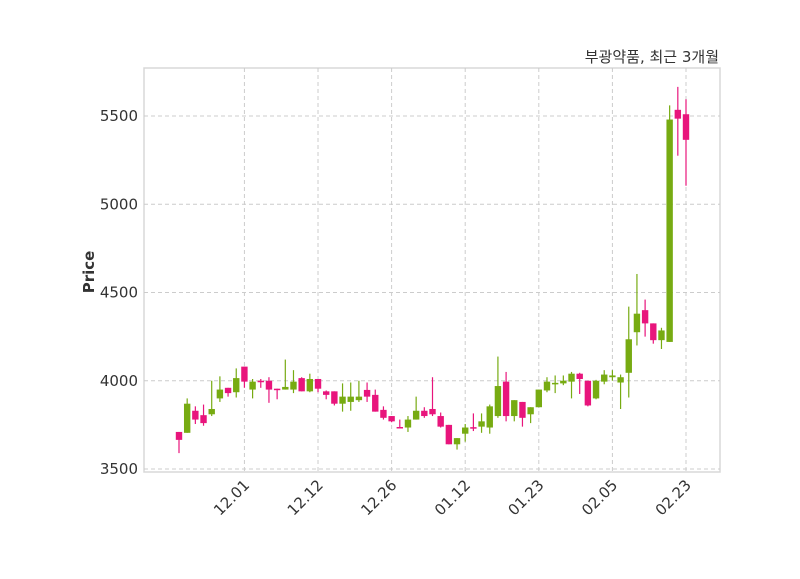  What do you see at coordinates (119, 381) in the screenshot?
I see `y-tick-label: 4000` at bounding box center [119, 381].